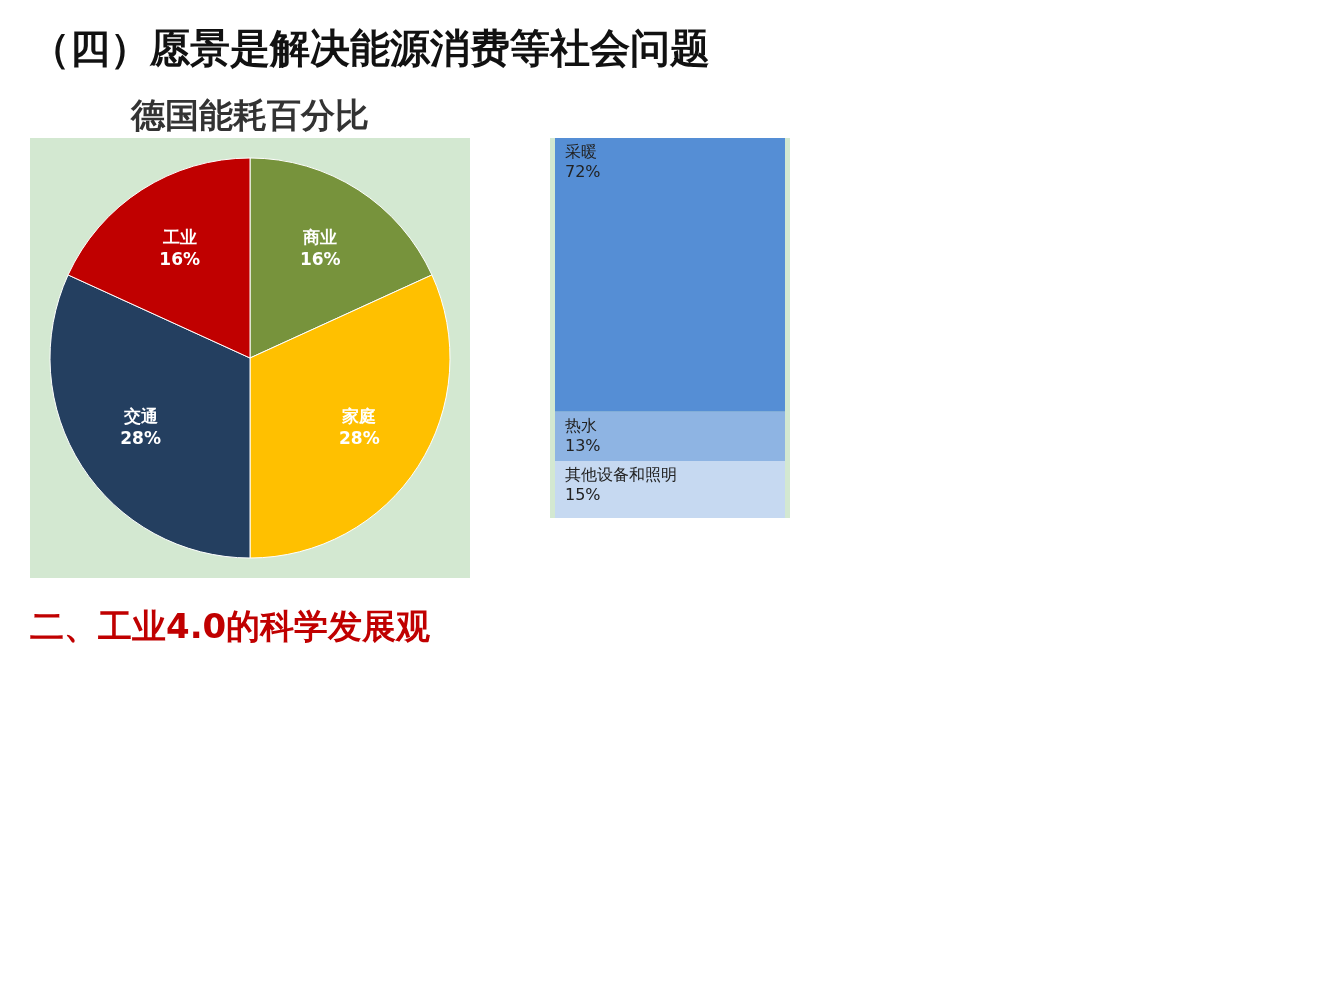 This screenshot has height=990, width=1320. Describe the element at coordinates (370, 48) in the screenshot. I see `text: （四）愿景是解决能源消费等社会问题` at that location.